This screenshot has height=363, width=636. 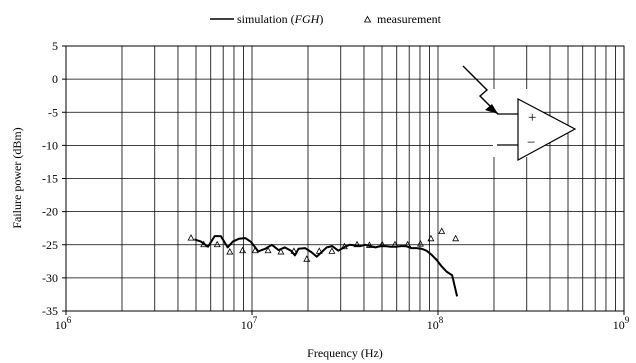 I want to click on y-tick-label: -25, so click(x=50, y=245).